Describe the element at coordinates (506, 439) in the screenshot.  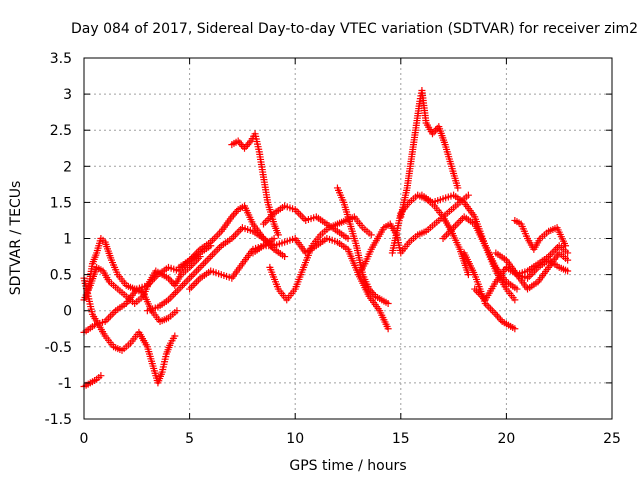
I see `x-tick-label: 20` at that location.